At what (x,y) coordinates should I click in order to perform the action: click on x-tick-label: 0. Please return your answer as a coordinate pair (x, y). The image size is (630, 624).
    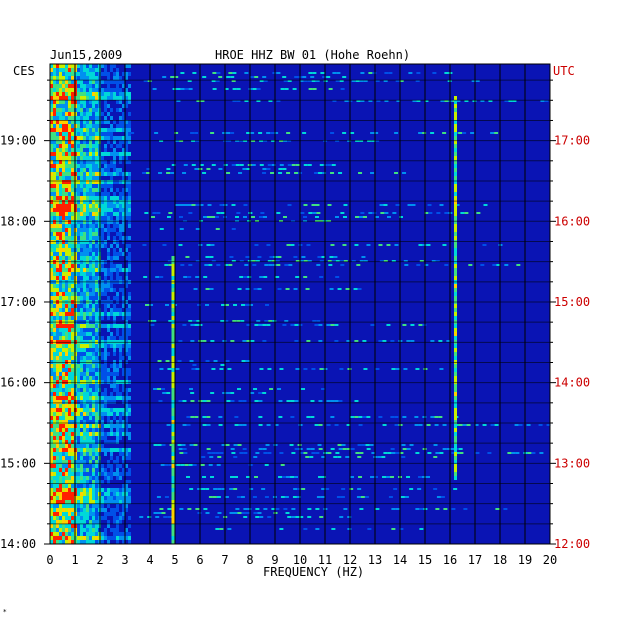
    Looking at the image, I should click on (49, 560).